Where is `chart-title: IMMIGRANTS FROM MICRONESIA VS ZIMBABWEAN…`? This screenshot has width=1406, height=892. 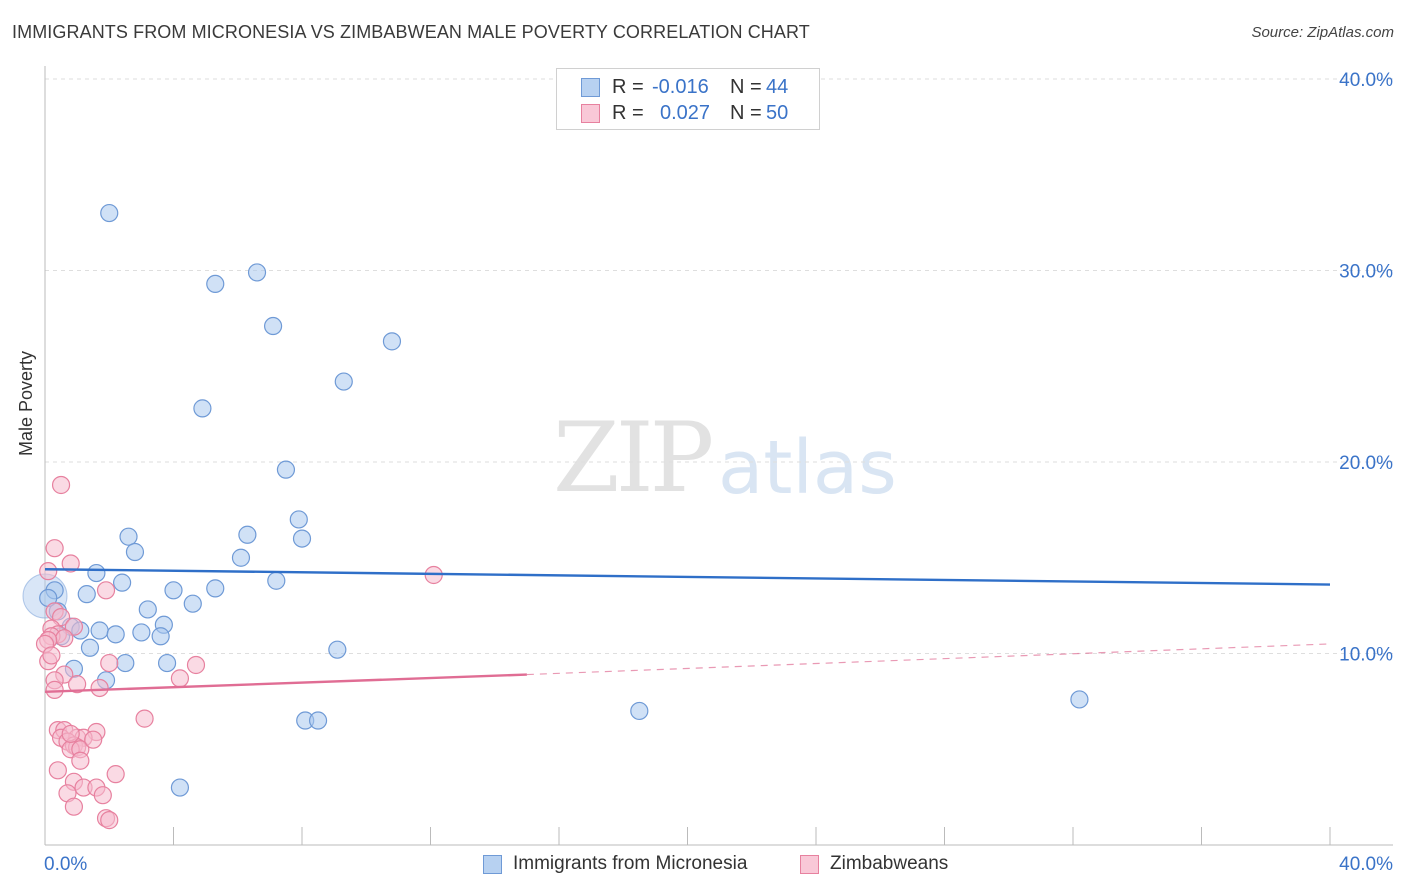 chart-title: IMMIGRANTS FROM MICRONESIA VS ZIMBABWEAN… is located at coordinates (411, 32).